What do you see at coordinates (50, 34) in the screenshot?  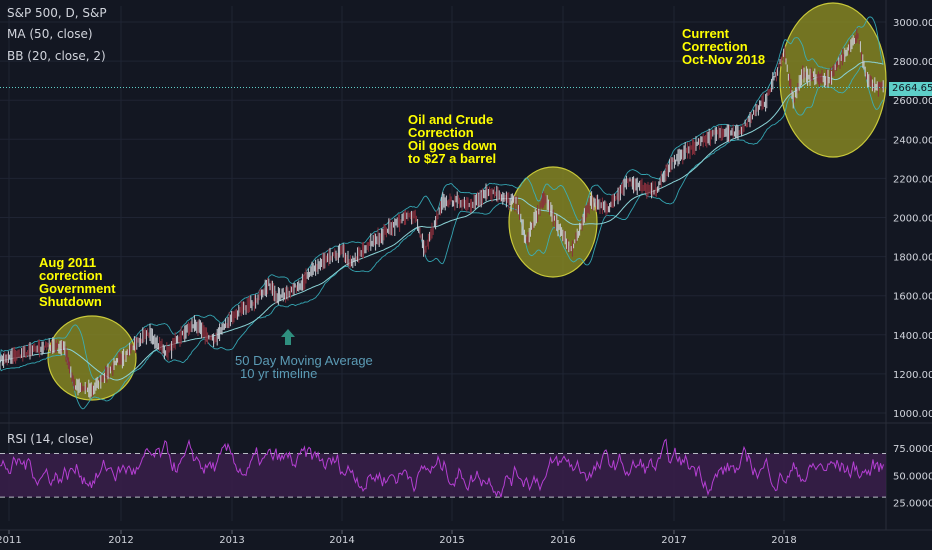 I see `ma-indicator-label: MA (50, close)` at bounding box center [50, 34].